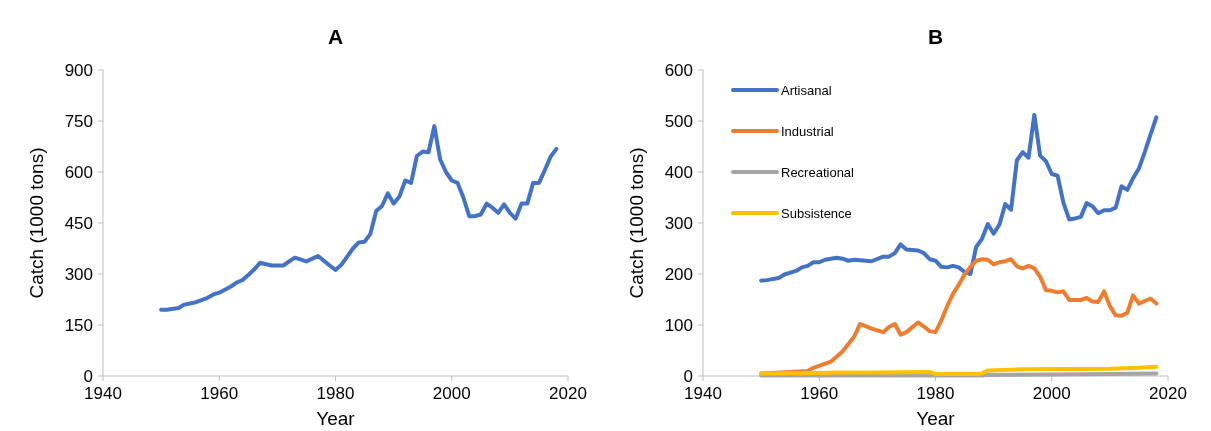 This screenshot has height=431, width=1211. Describe the element at coordinates (678, 274) in the screenshot. I see `y-tick-label: 200` at that location.